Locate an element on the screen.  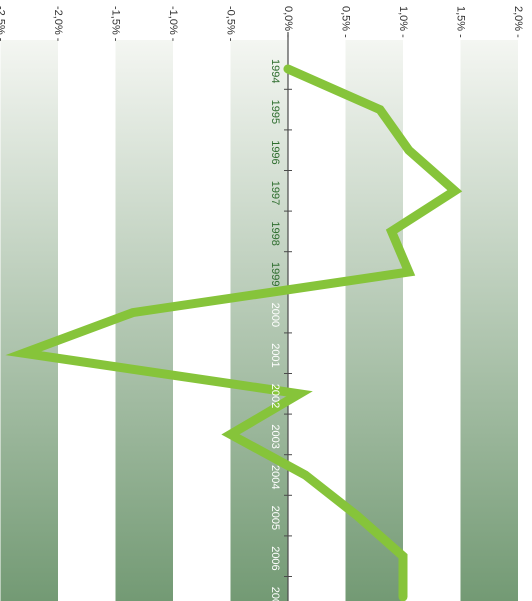
x-tick-label: 1996 is located at coordinates (275, 152).